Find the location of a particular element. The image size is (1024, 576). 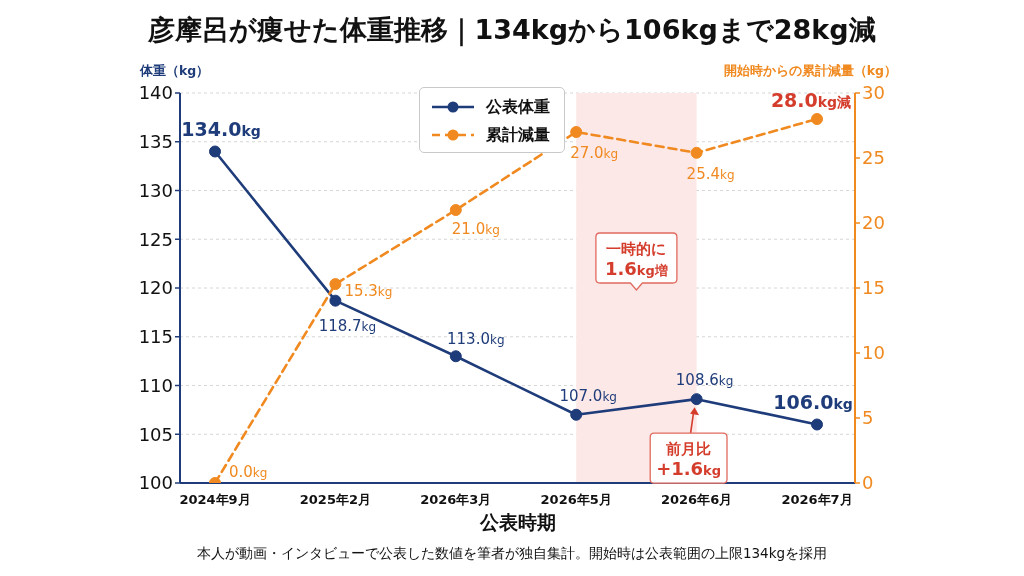

y2-tick-label: 15 is located at coordinates (873, 288).